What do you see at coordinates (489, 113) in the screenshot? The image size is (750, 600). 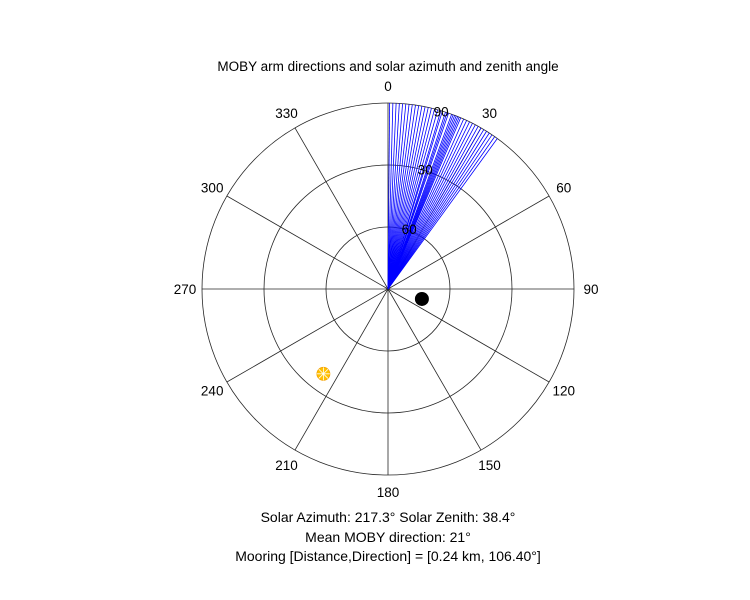 I see `angle-tick-label: 30` at bounding box center [489, 113].